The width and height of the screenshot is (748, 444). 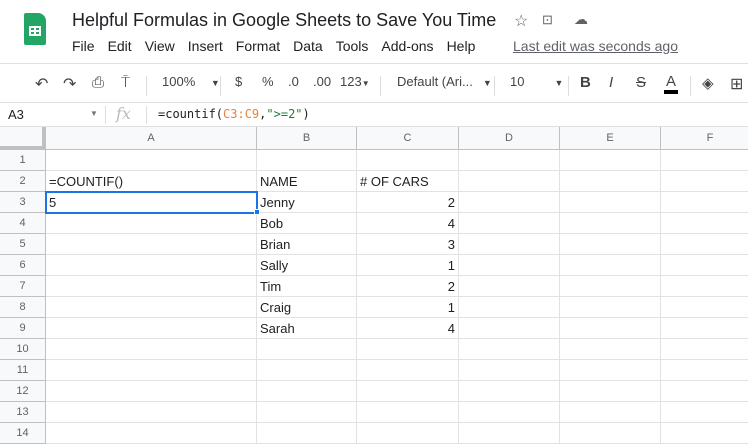 What do you see at coordinates (151, 244) in the screenshot?
I see `cell-A5` at bounding box center [151, 244].